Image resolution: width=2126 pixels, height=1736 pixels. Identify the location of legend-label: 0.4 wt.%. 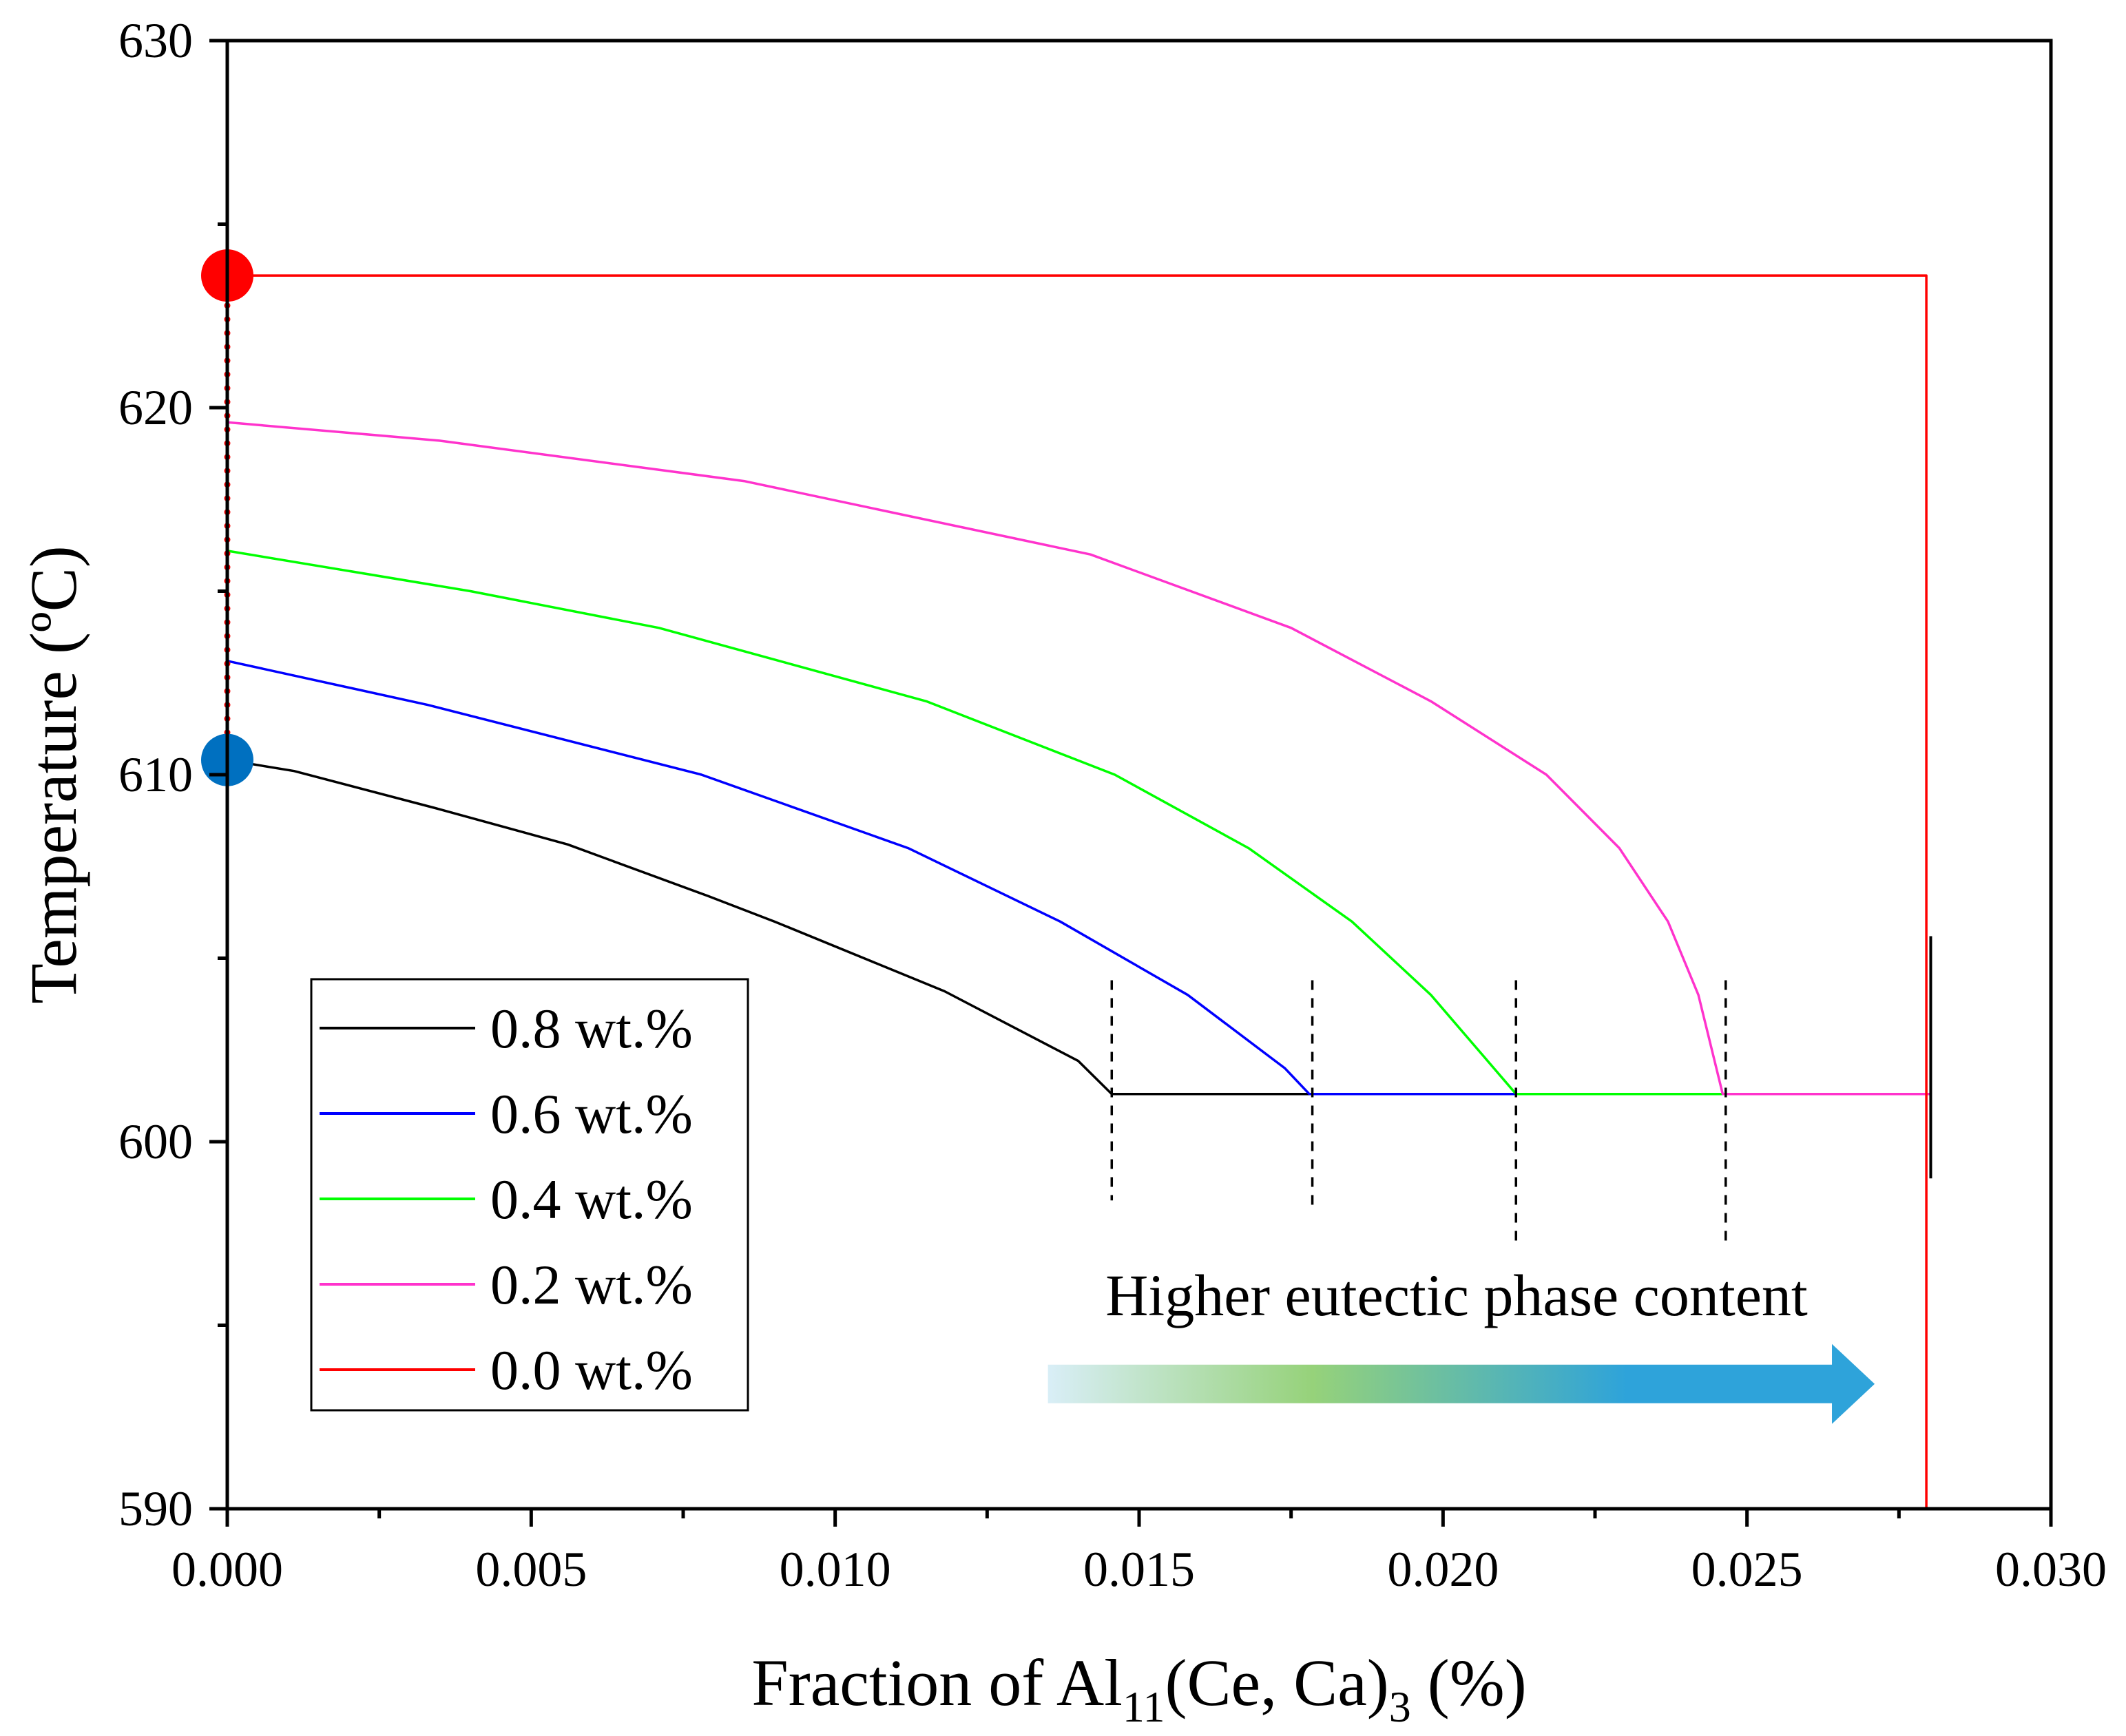
(591, 1199).